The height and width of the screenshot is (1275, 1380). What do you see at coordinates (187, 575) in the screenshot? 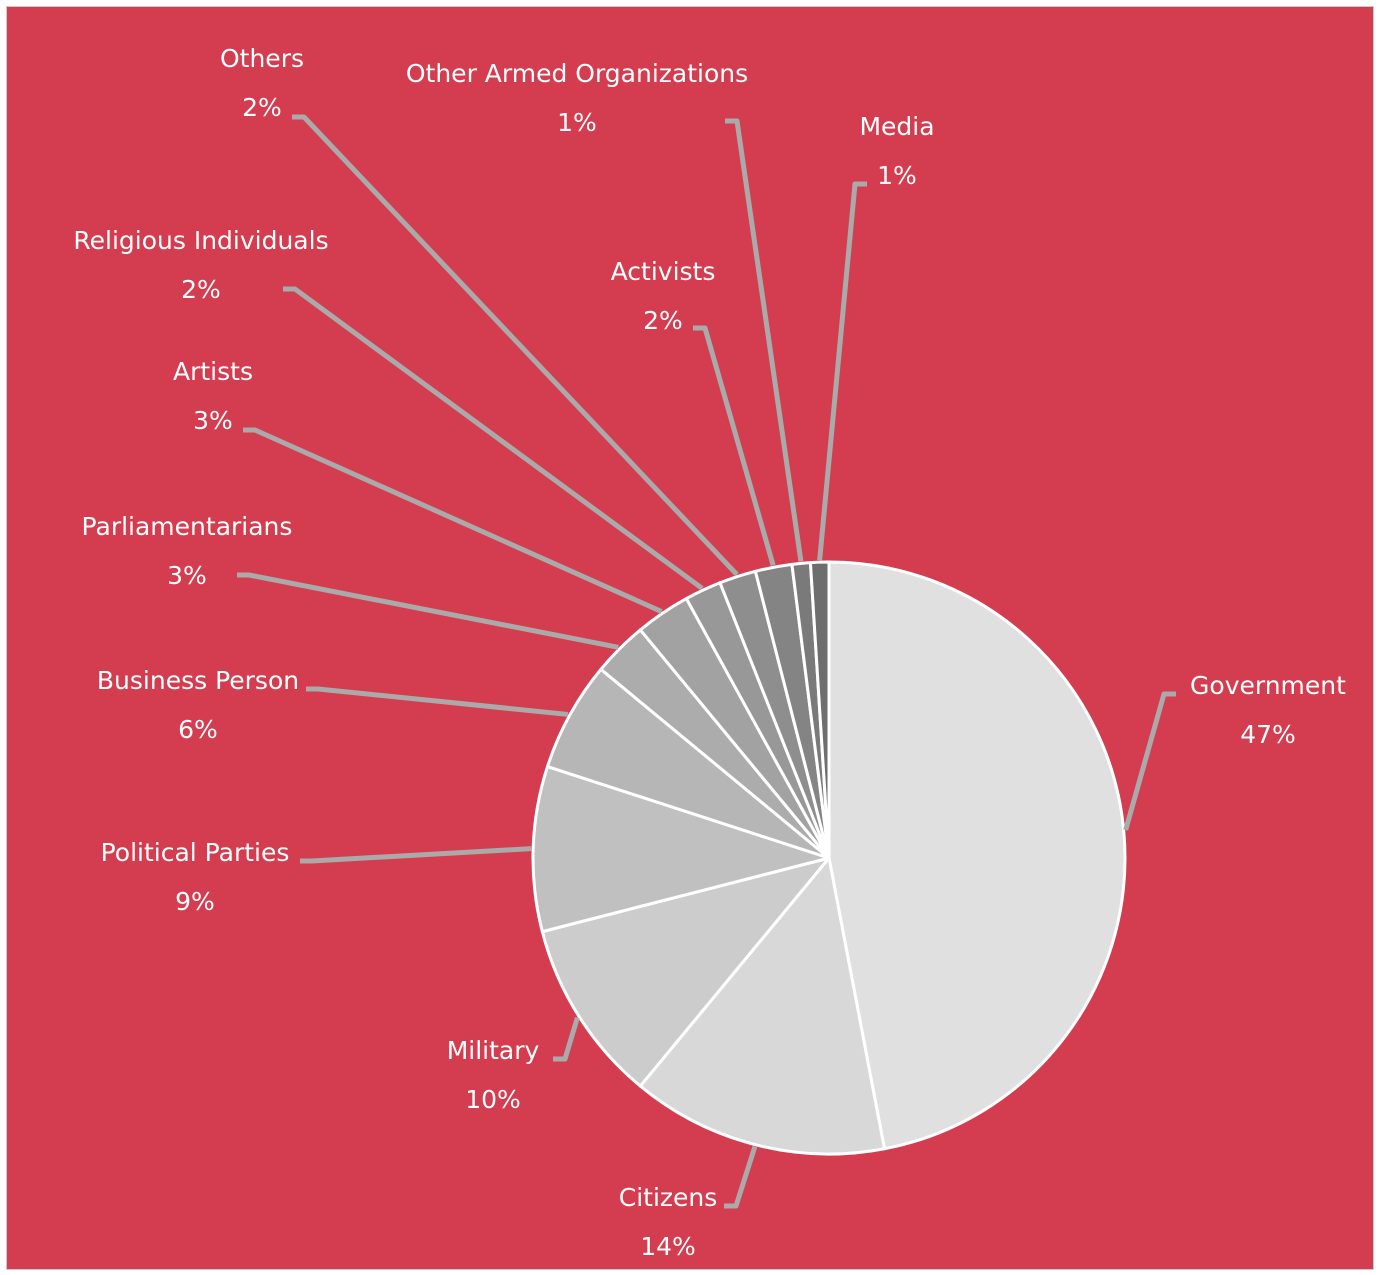
I see `slice-value-parliamentarians: 3%` at bounding box center [187, 575].